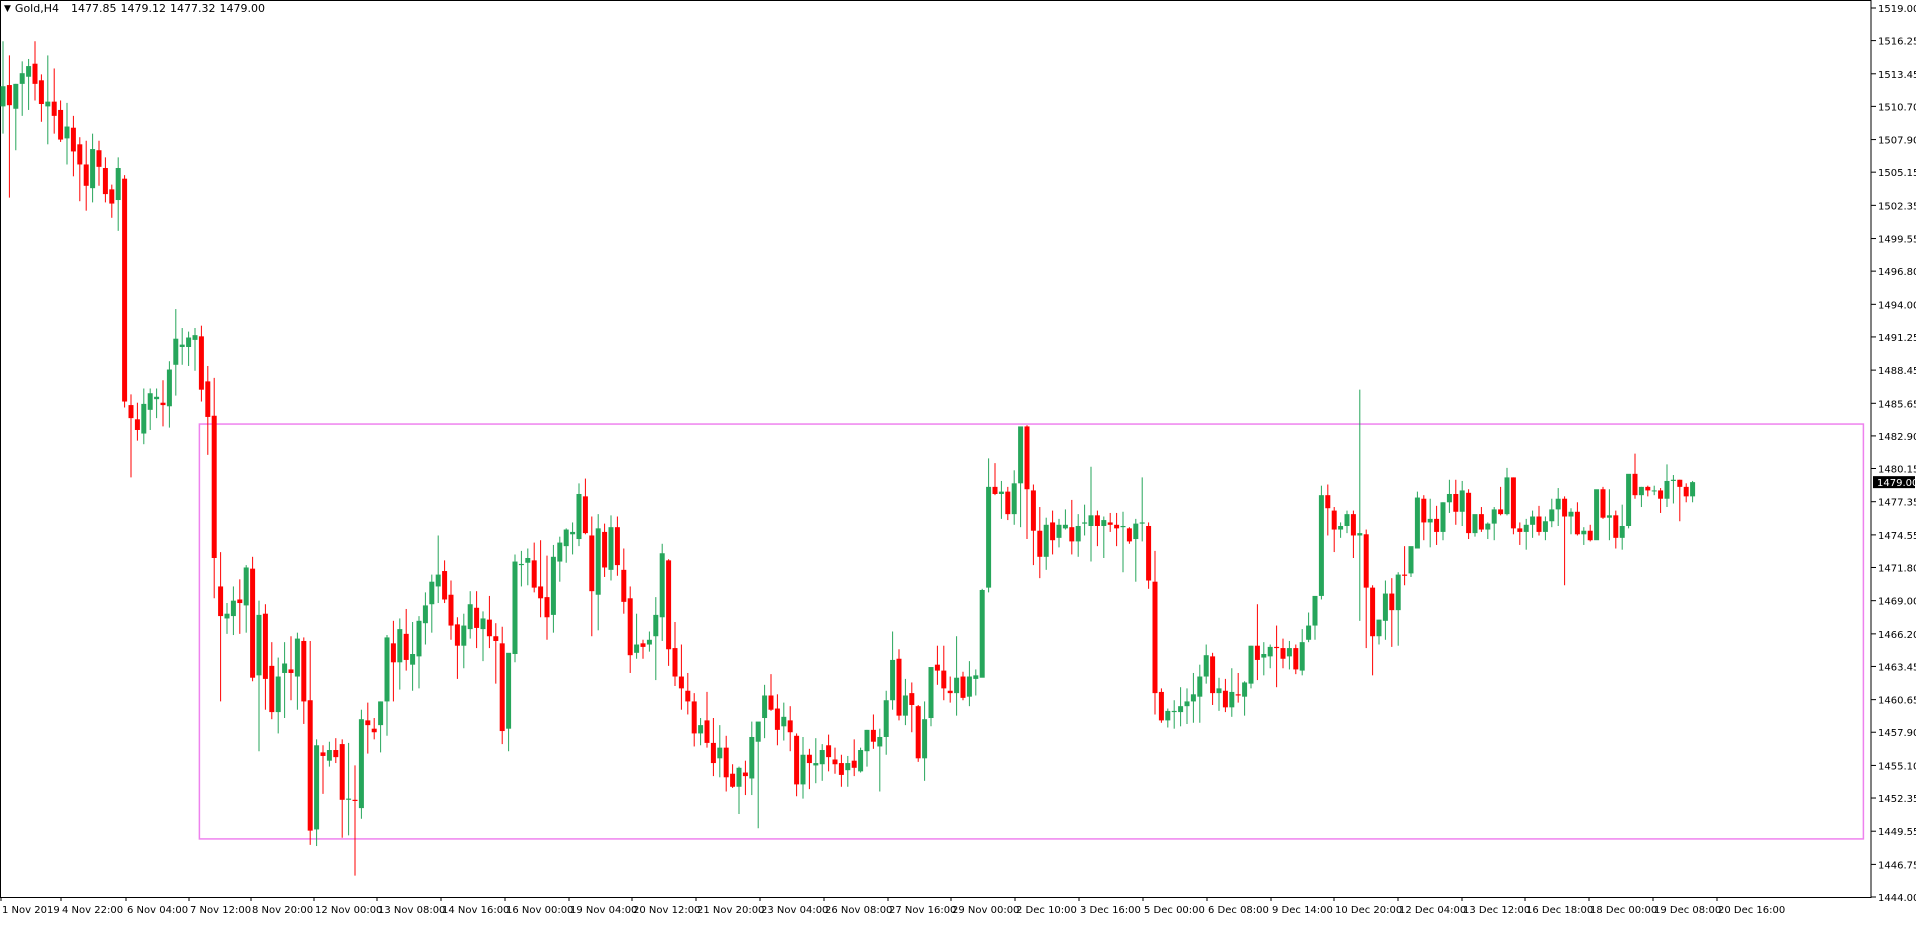  Describe the element at coordinates (922, 910) in the screenshot. I see `x-tick-label: 27 Nov 16:00` at that location.